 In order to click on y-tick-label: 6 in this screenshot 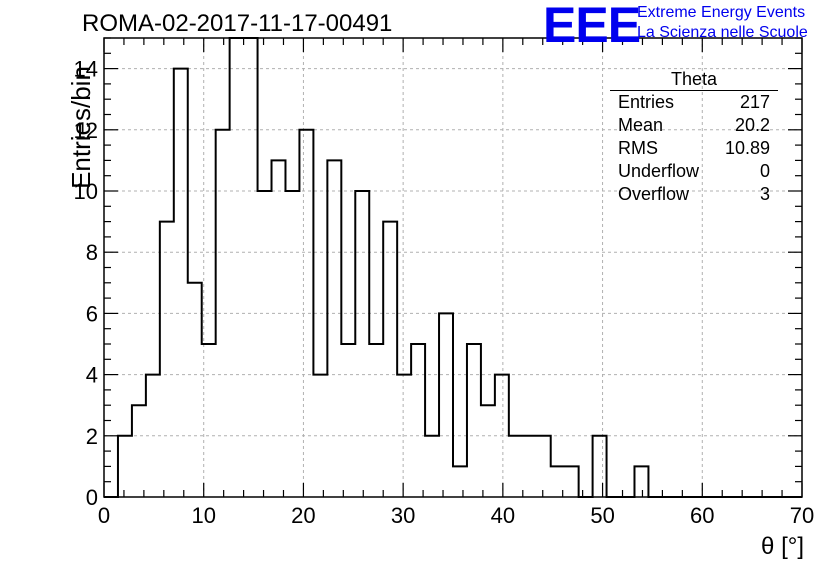, I will do `click(92, 313)`.